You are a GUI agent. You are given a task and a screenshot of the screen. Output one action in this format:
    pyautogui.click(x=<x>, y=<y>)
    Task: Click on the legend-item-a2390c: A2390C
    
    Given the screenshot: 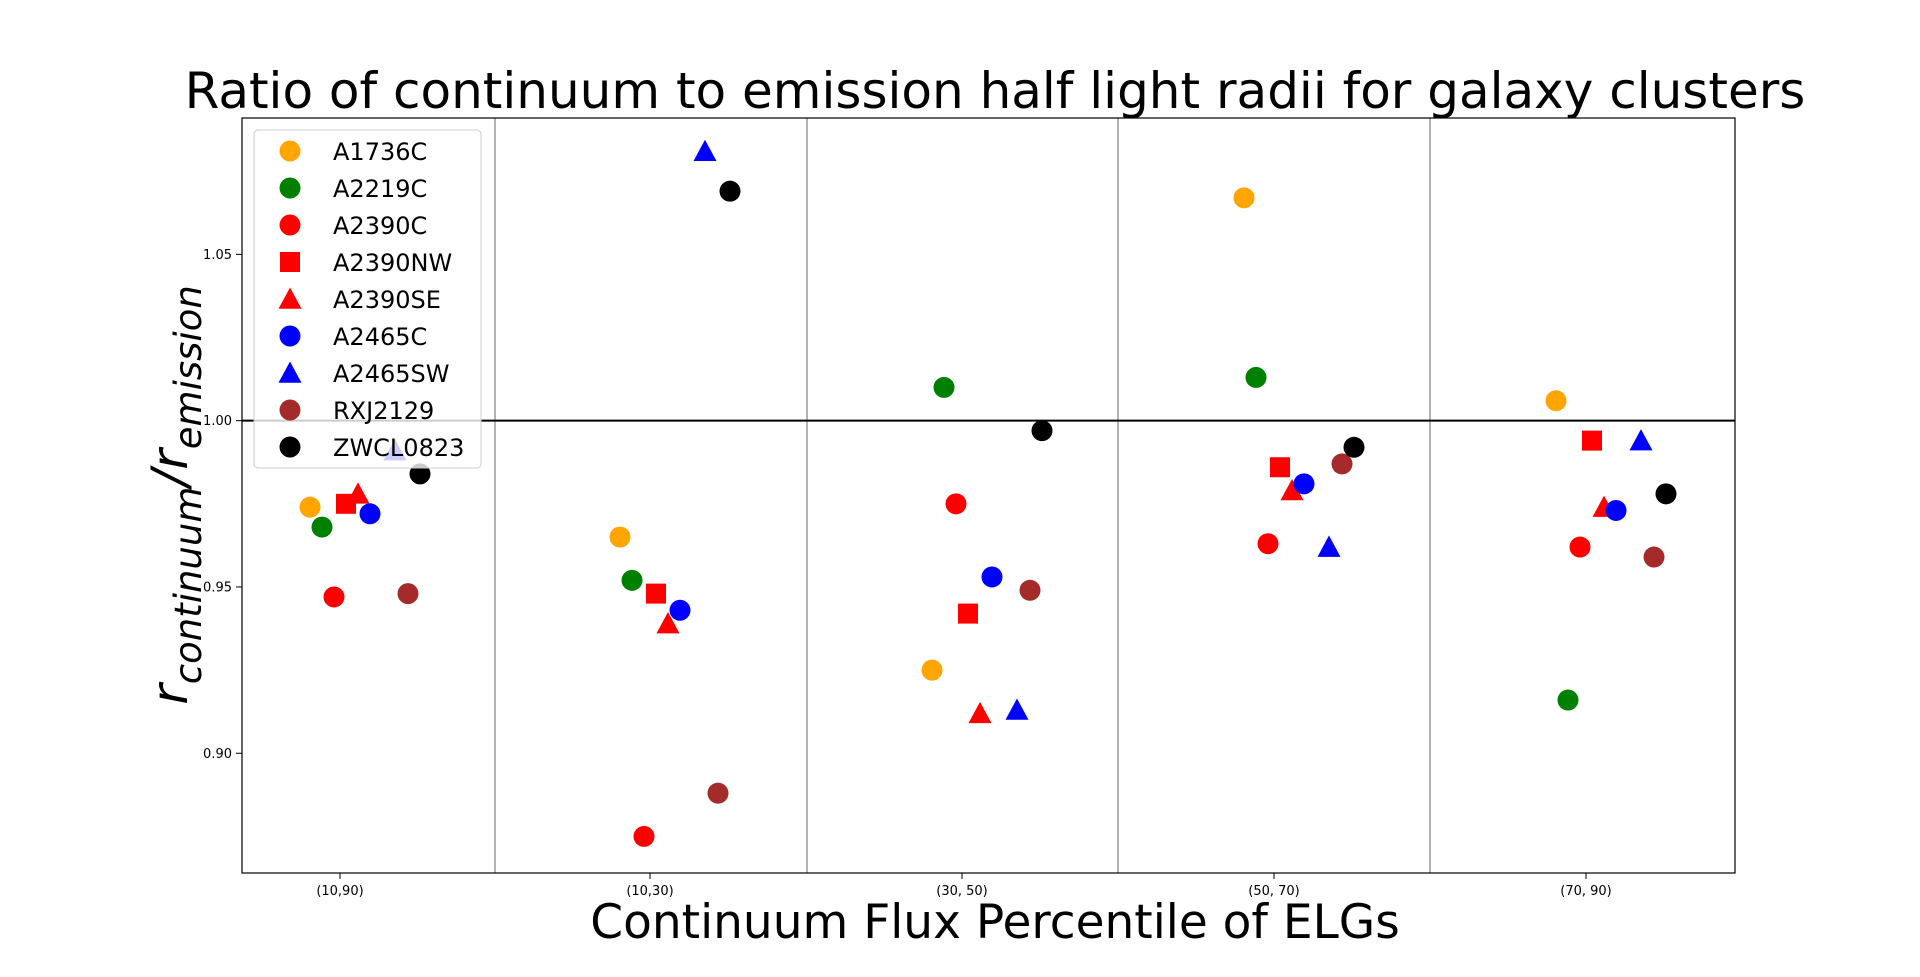 What is the action you would take?
    pyautogui.click(x=353, y=226)
    